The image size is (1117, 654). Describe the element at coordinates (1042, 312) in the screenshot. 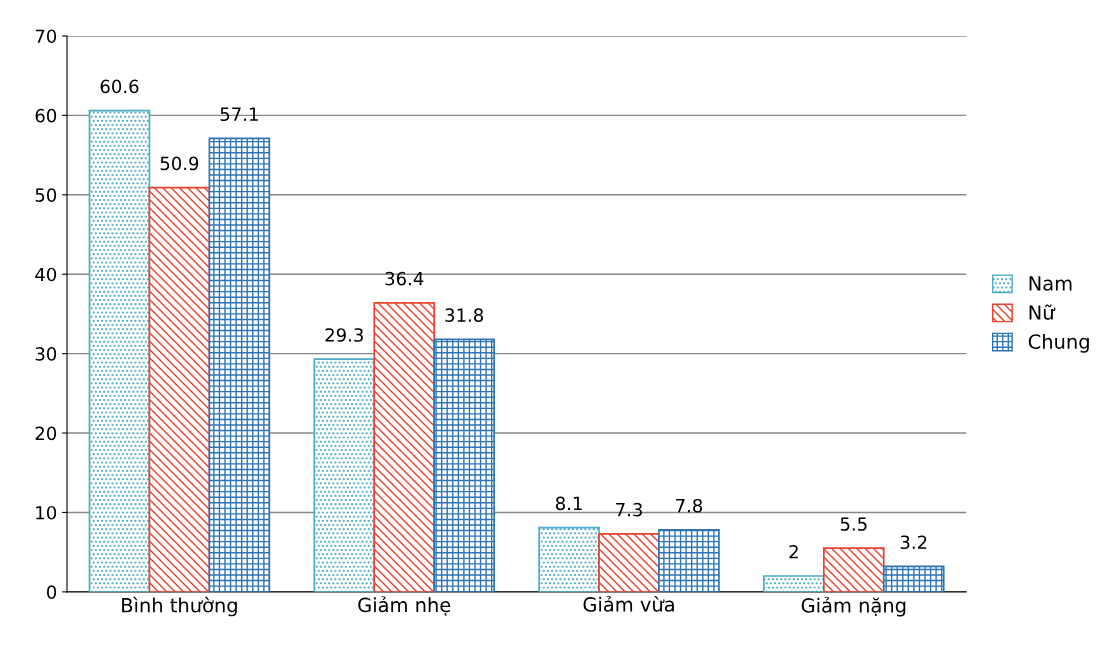

I see `legend-label: Nữ` at that location.